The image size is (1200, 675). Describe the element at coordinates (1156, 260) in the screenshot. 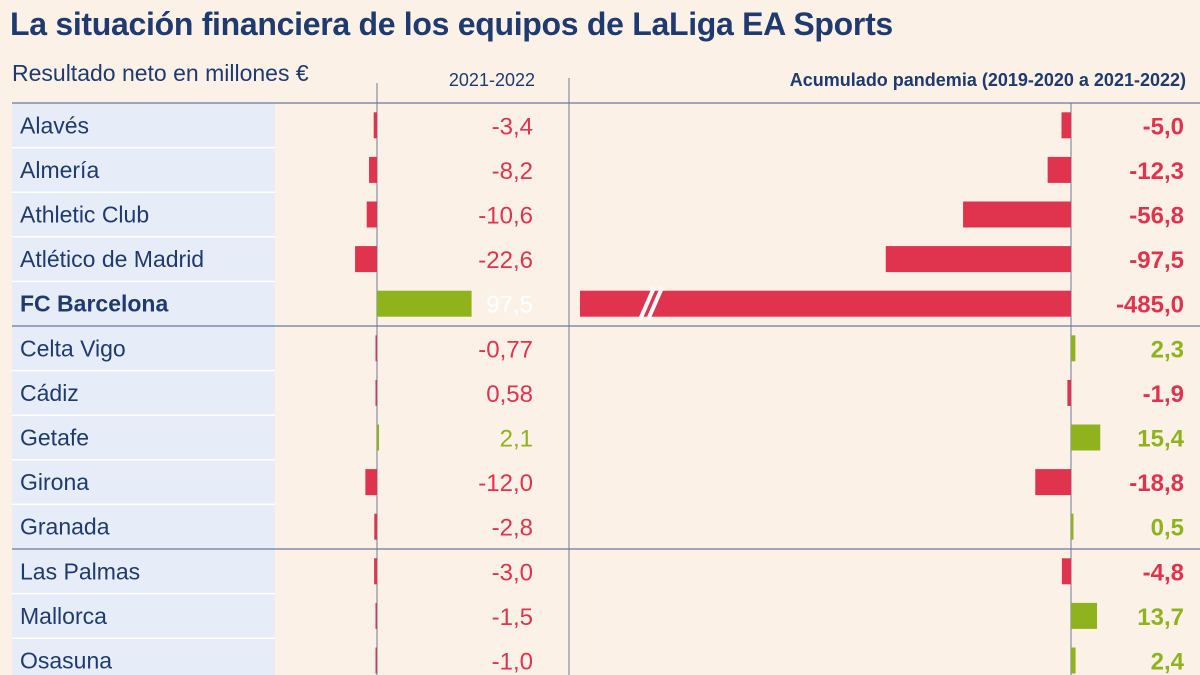

I see `value-label-pandemic: -97,5` at that location.